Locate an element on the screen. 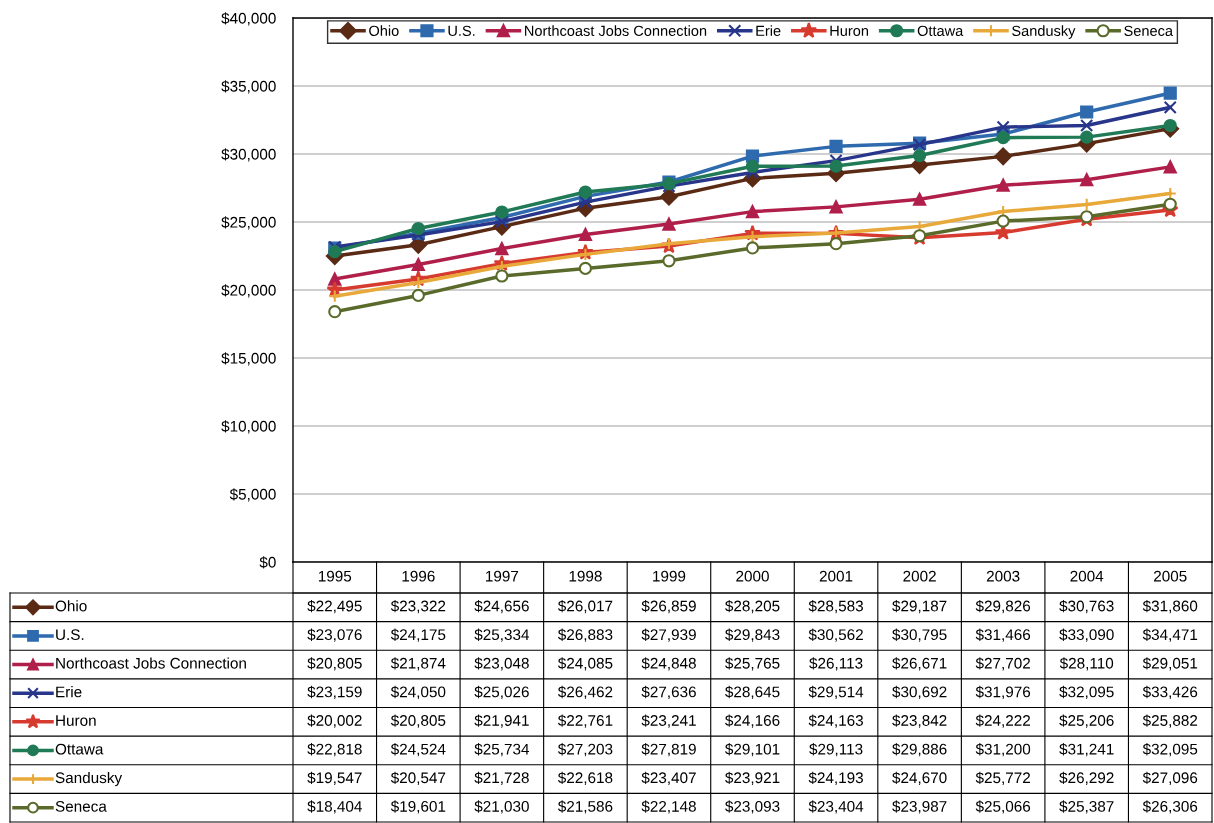  data-label: $31,976 is located at coordinates (1003, 692).